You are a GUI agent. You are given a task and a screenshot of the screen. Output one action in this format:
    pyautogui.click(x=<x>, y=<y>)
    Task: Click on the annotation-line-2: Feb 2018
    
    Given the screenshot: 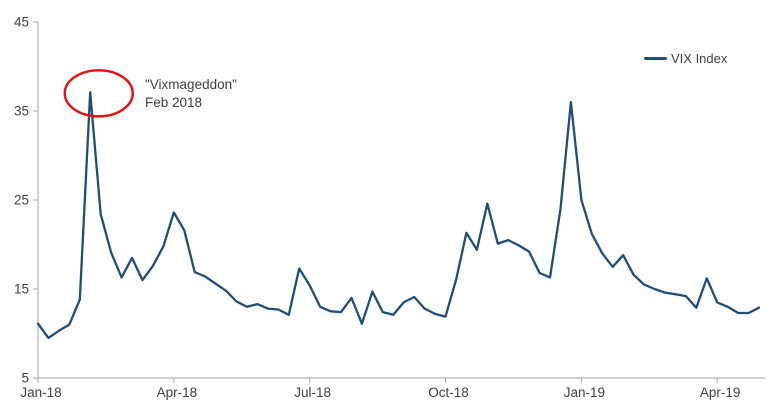 What is the action you would take?
    pyautogui.click(x=174, y=102)
    